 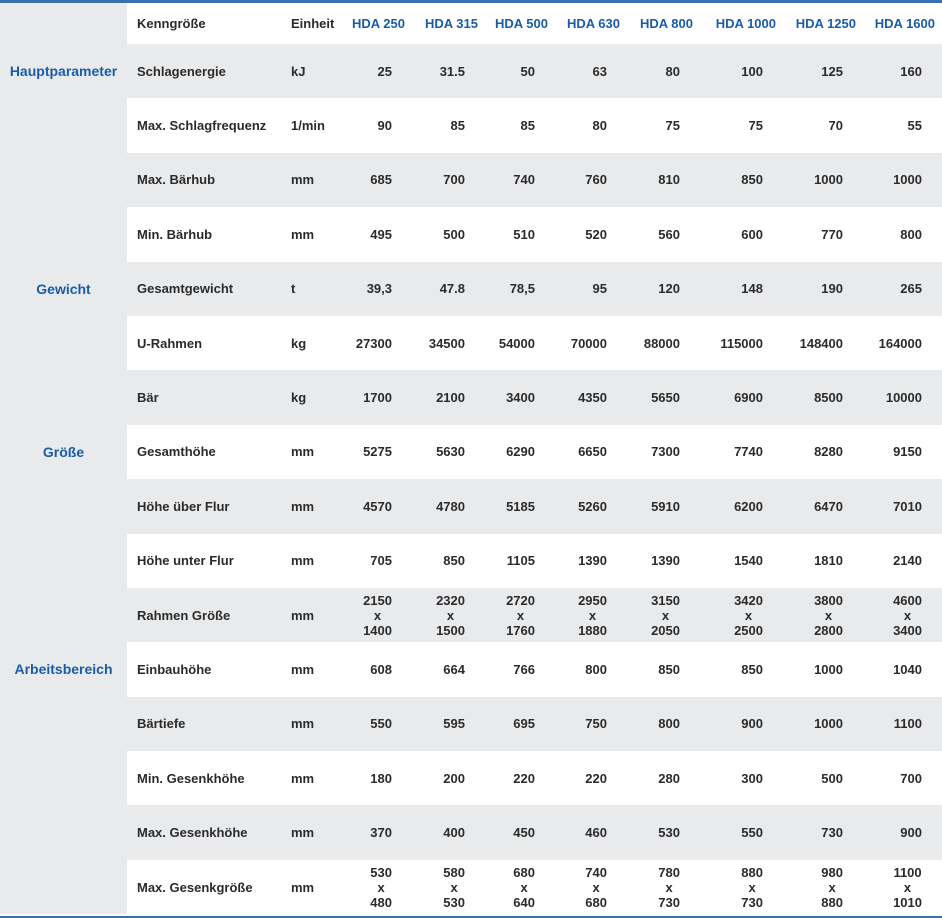 I want to click on value-text: 47.8, so click(x=452, y=289).